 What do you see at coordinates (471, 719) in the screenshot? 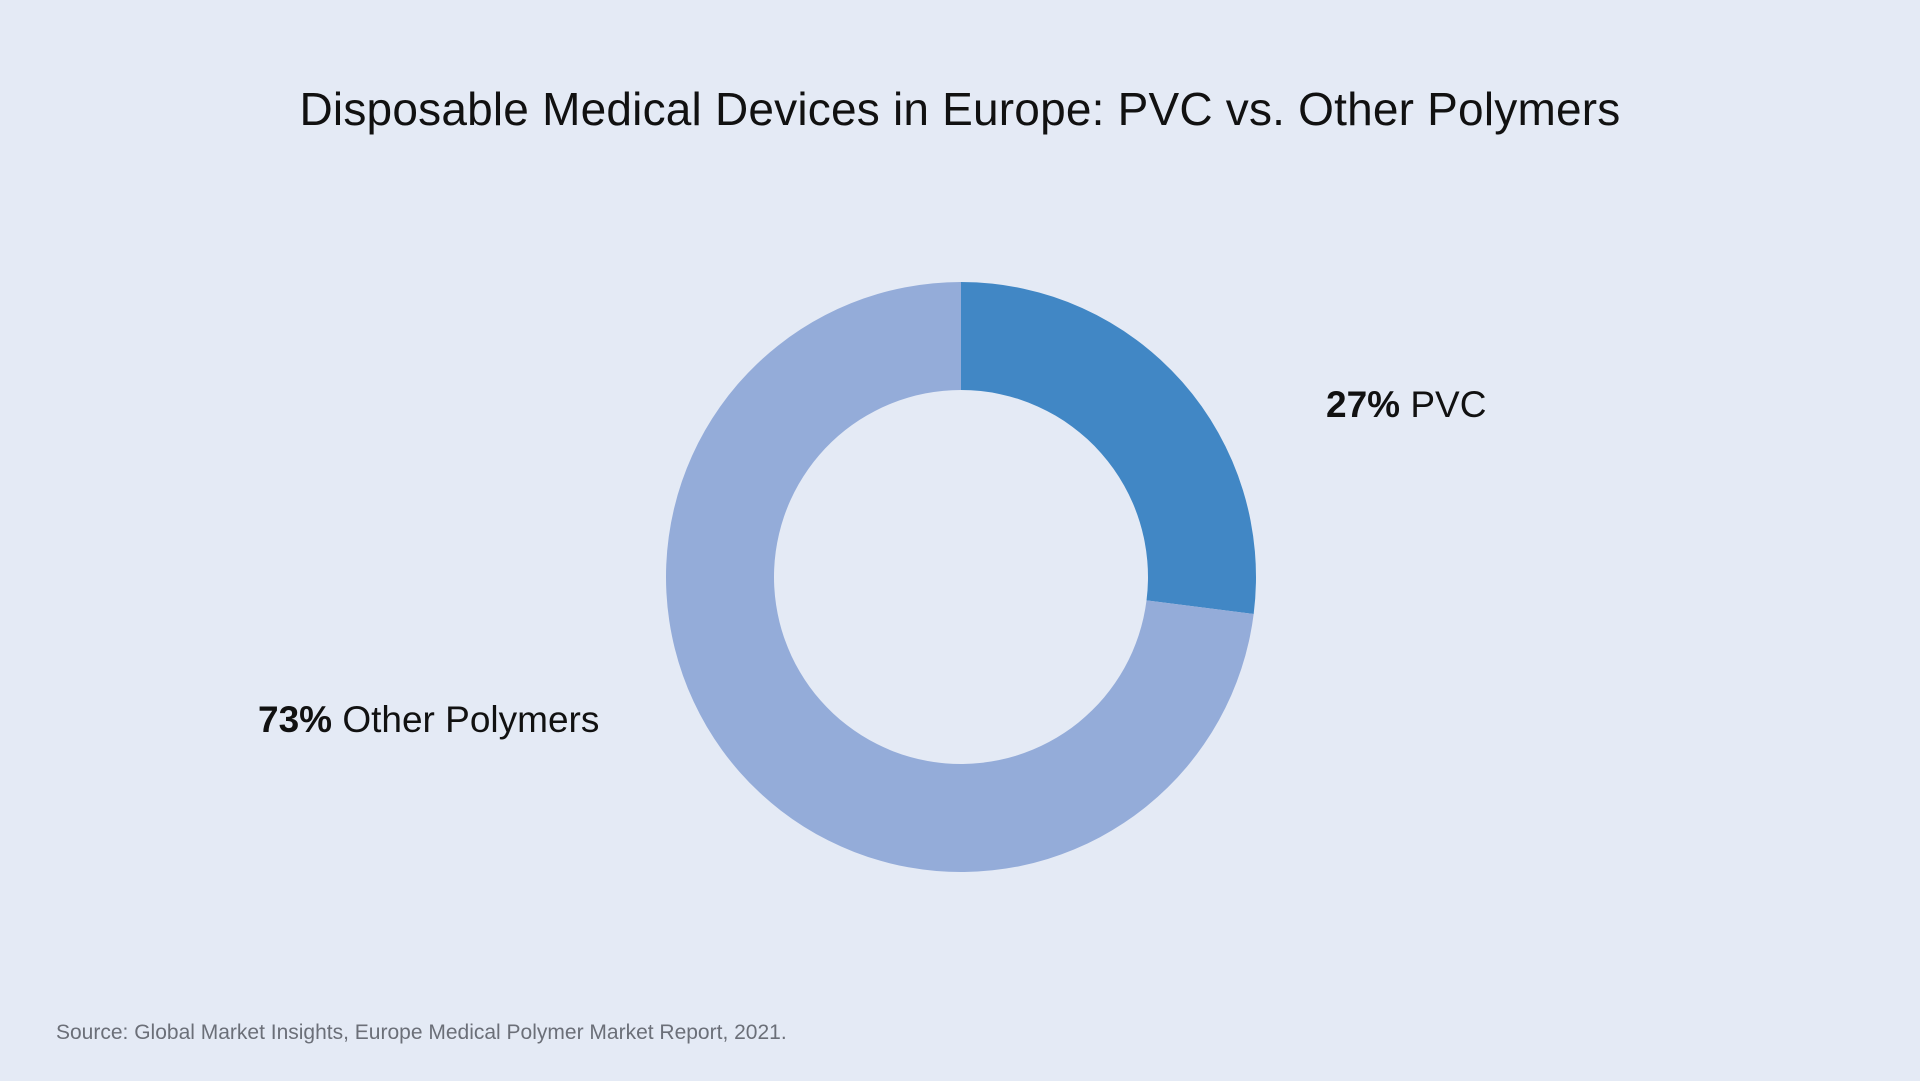
I see `slice-name-other-polymers: Other Polymers` at bounding box center [471, 719].